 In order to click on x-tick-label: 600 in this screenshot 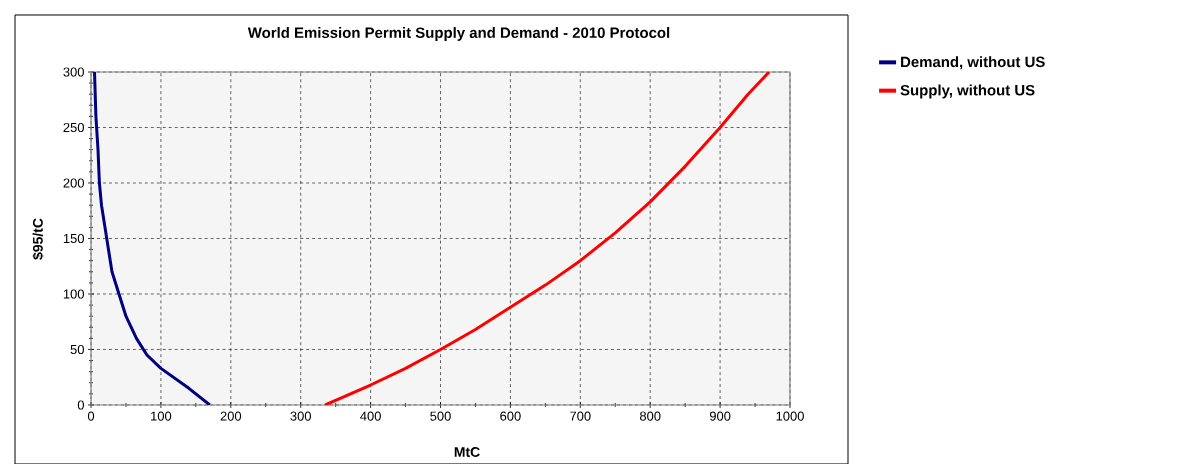, I will do `click(510, 416)`.